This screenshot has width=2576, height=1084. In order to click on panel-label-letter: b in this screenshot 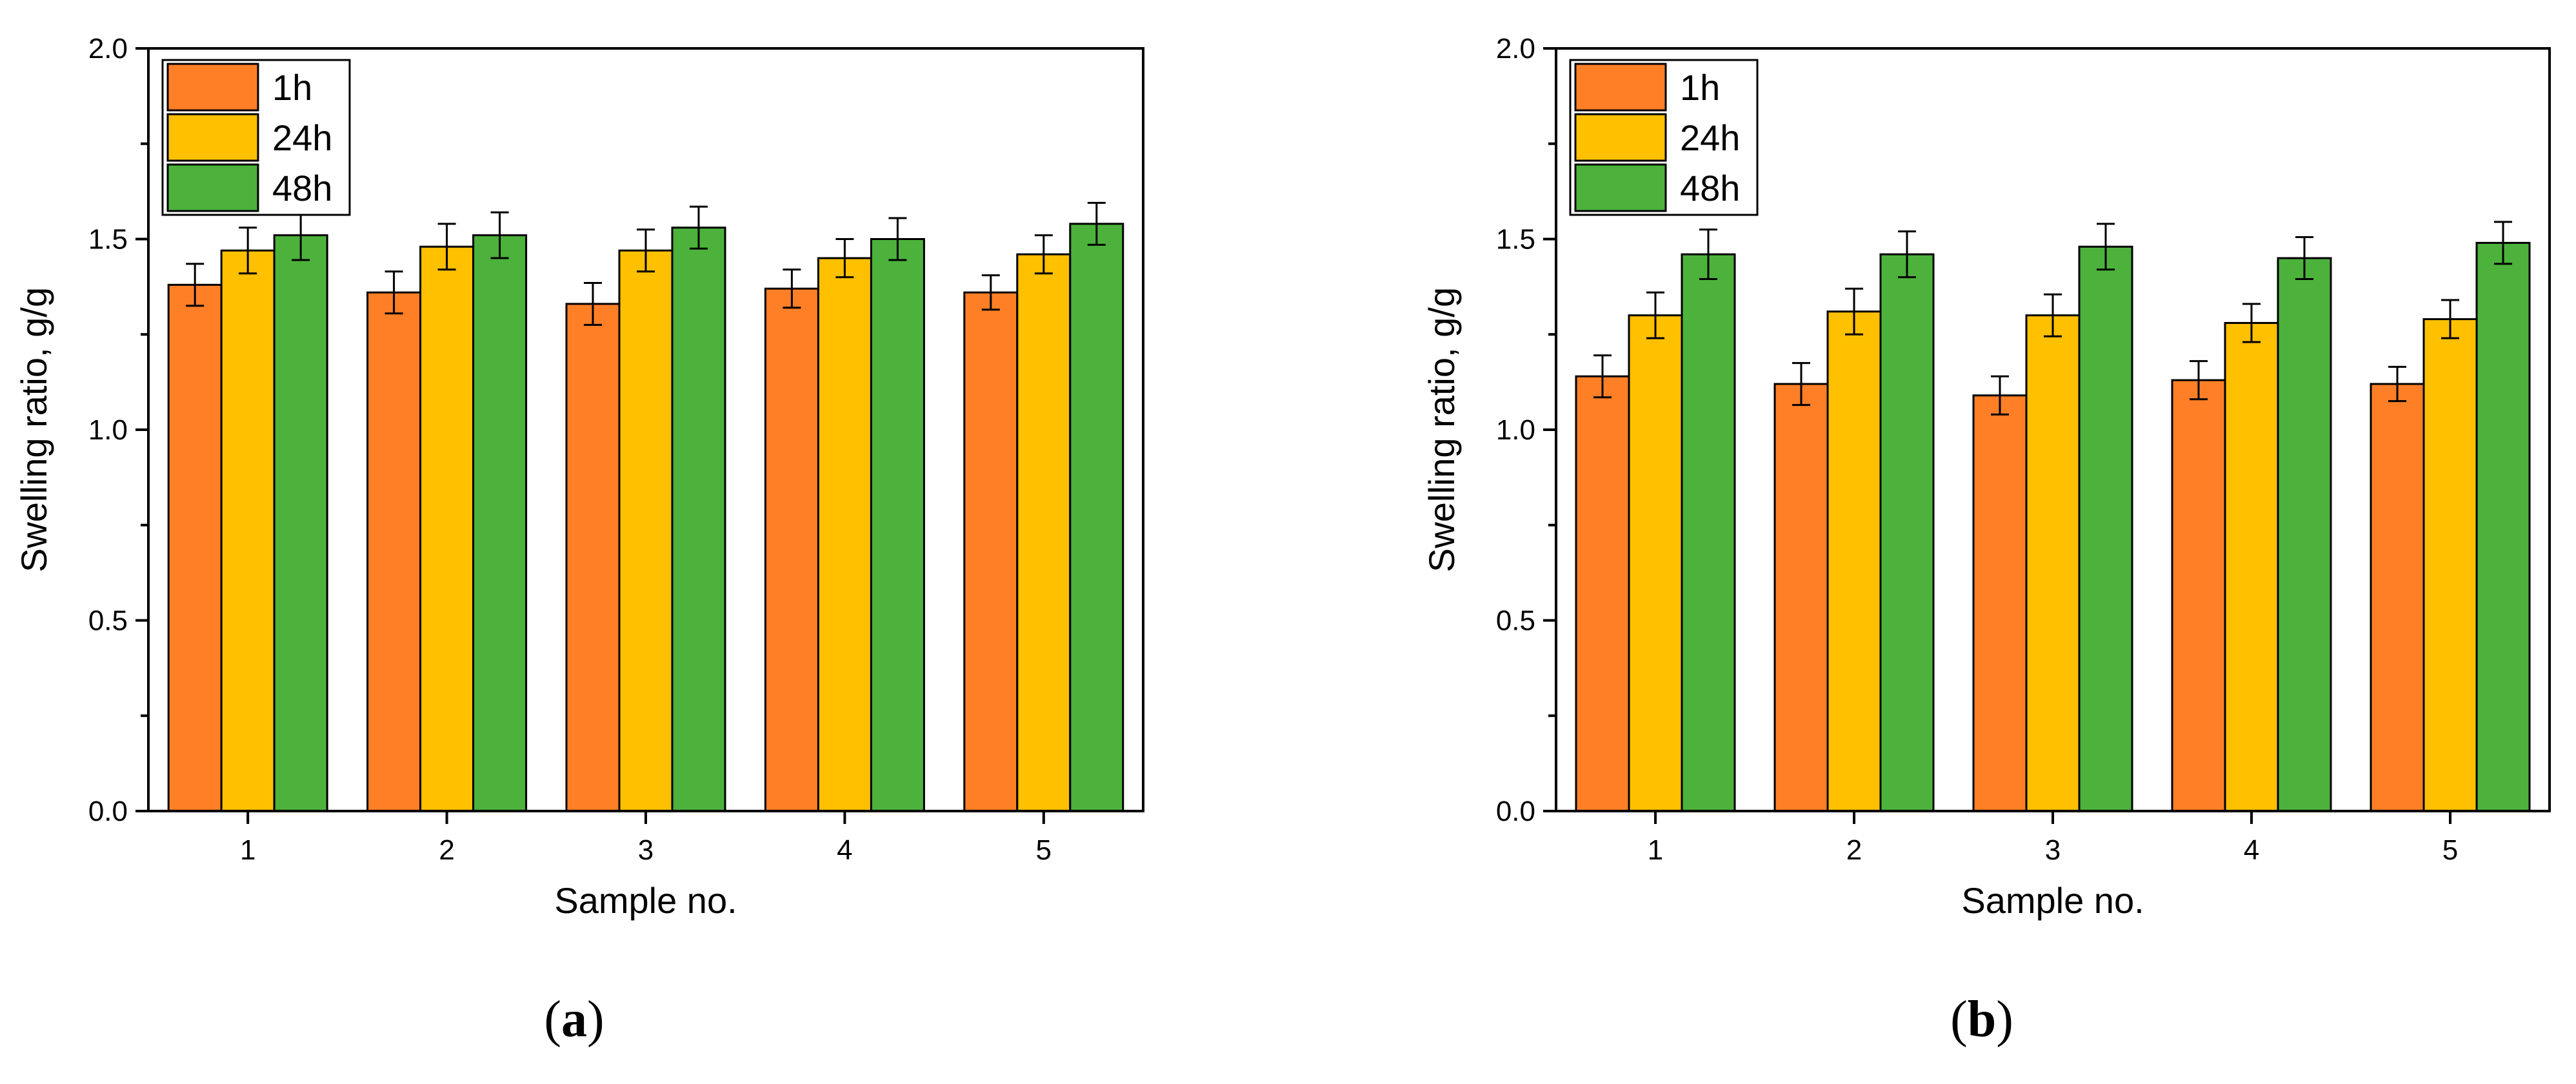, I will do `click(1982, 1020)`.